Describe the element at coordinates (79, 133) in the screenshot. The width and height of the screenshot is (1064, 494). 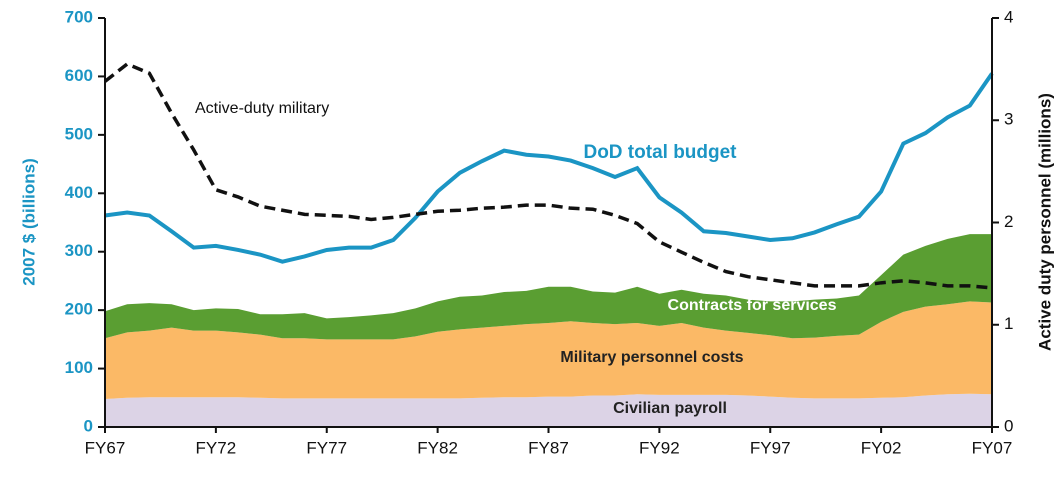
I see `y-tick-label: 500` at that location.